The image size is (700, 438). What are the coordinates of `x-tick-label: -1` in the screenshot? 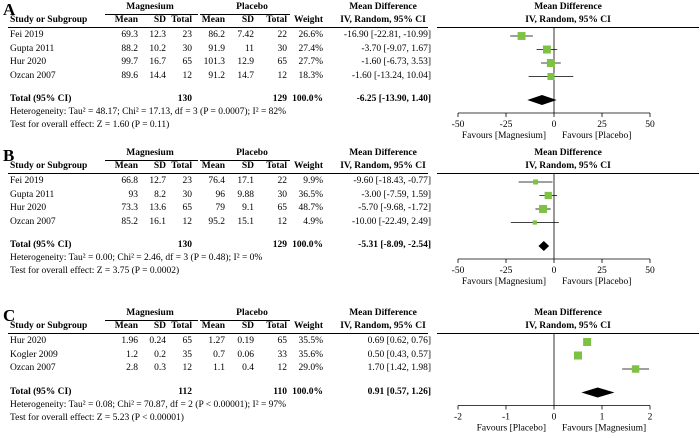 It's located at (506, 418).